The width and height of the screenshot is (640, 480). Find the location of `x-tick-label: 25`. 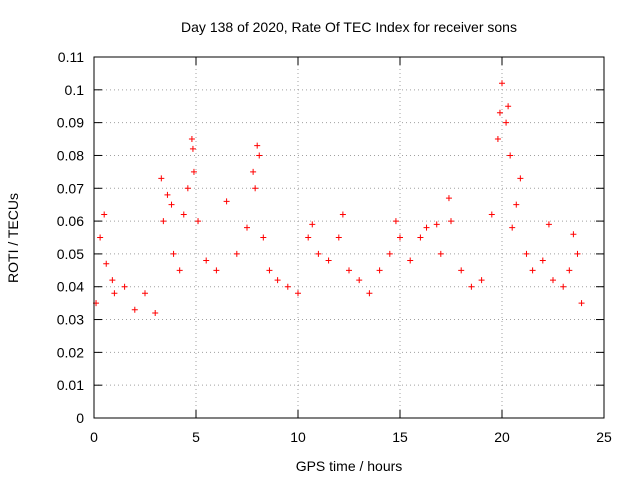

x-tick-label: 25 is located at coordinates (604, 437).